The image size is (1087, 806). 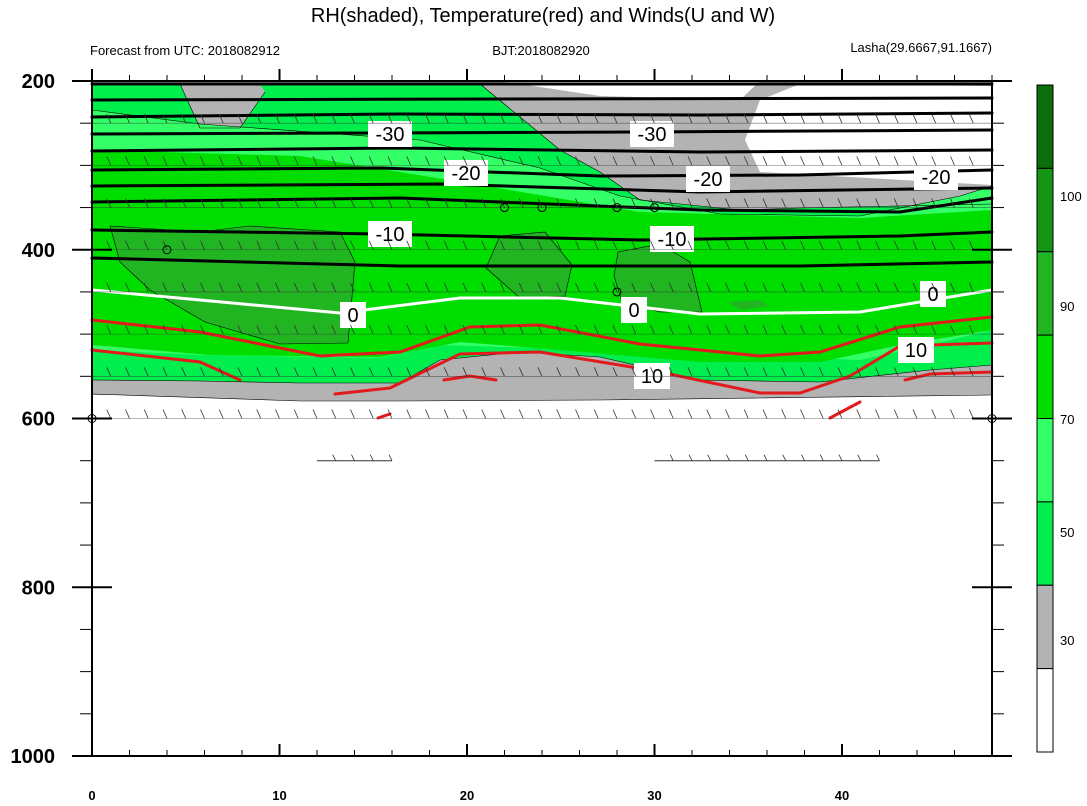 I want to click on y-tick-label: 200, so click(x=38, y=82).